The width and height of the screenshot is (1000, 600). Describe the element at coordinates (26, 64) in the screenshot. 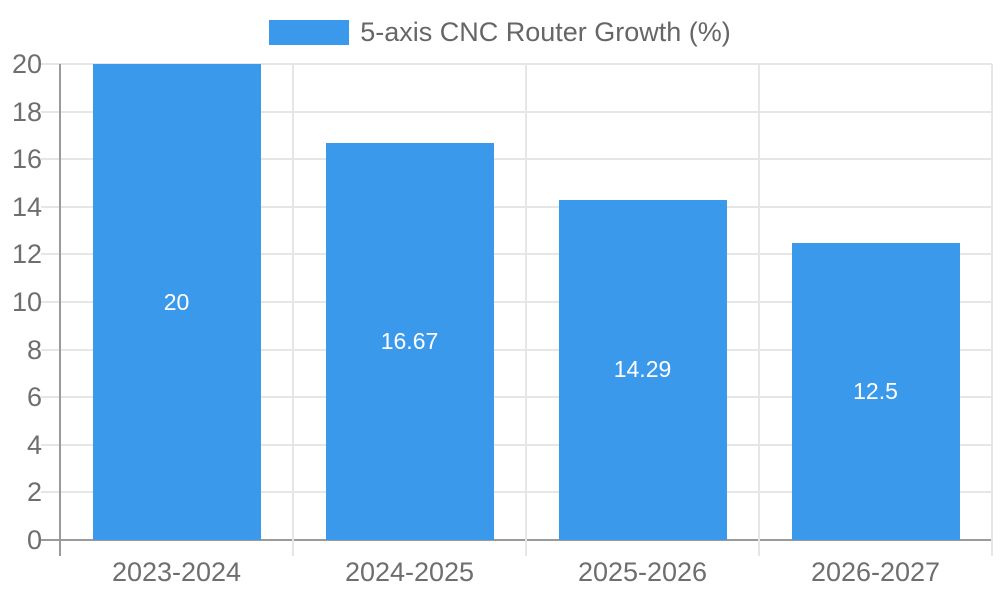

I see `y-tick-label: 20` at that location.